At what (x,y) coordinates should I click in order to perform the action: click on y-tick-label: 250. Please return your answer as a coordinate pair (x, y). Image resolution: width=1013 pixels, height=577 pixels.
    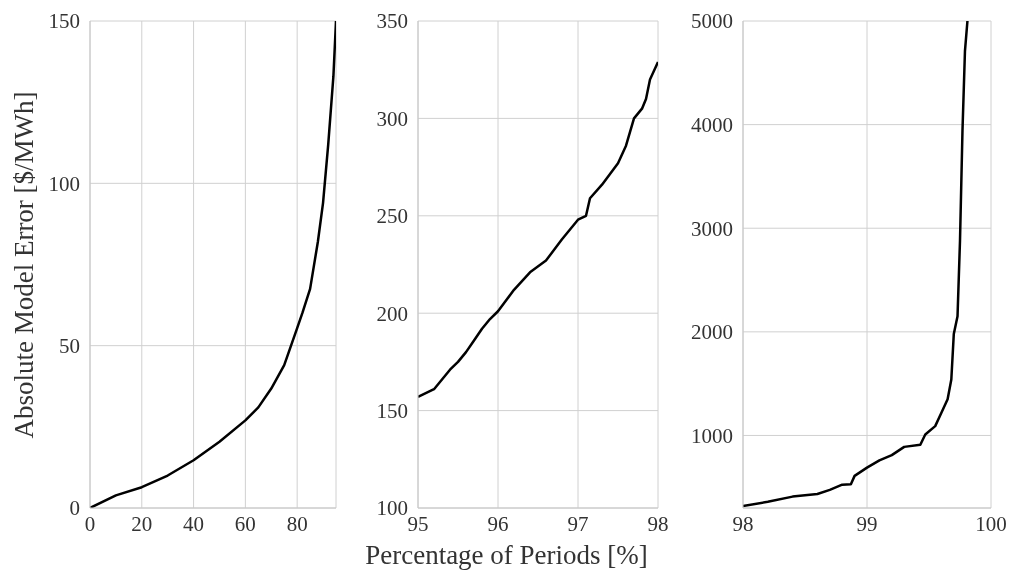
    Looking at the image, I should click on (392, 216).